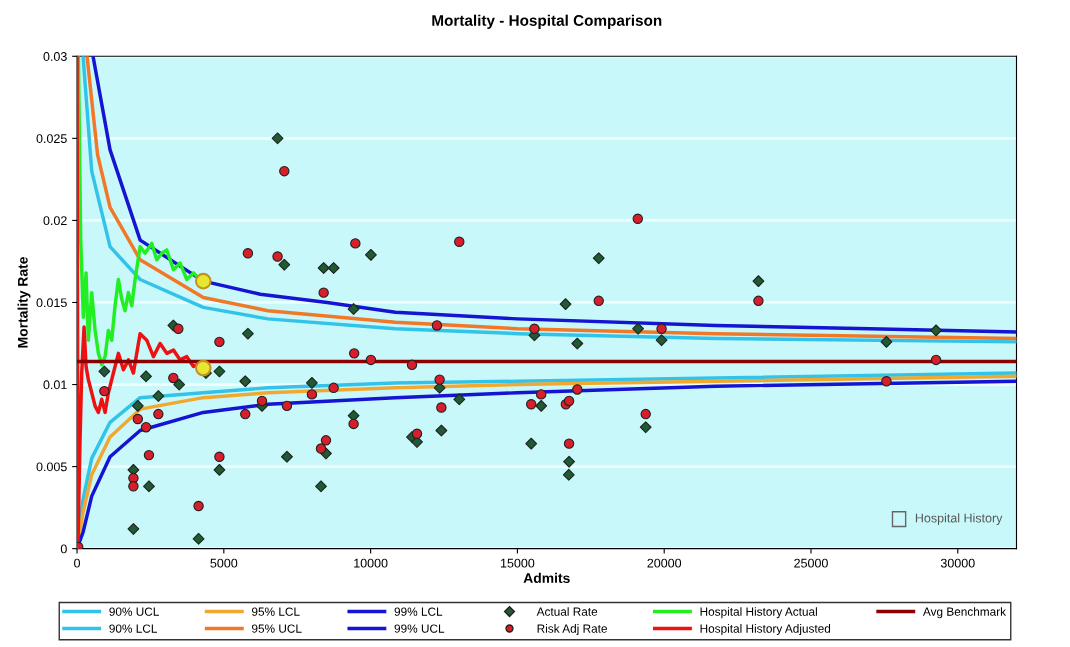 The image size is (1070, 647). Describe the element at coordinates (546, 578) in the screenshot. I see `x-axis-title: Admits` at that location.